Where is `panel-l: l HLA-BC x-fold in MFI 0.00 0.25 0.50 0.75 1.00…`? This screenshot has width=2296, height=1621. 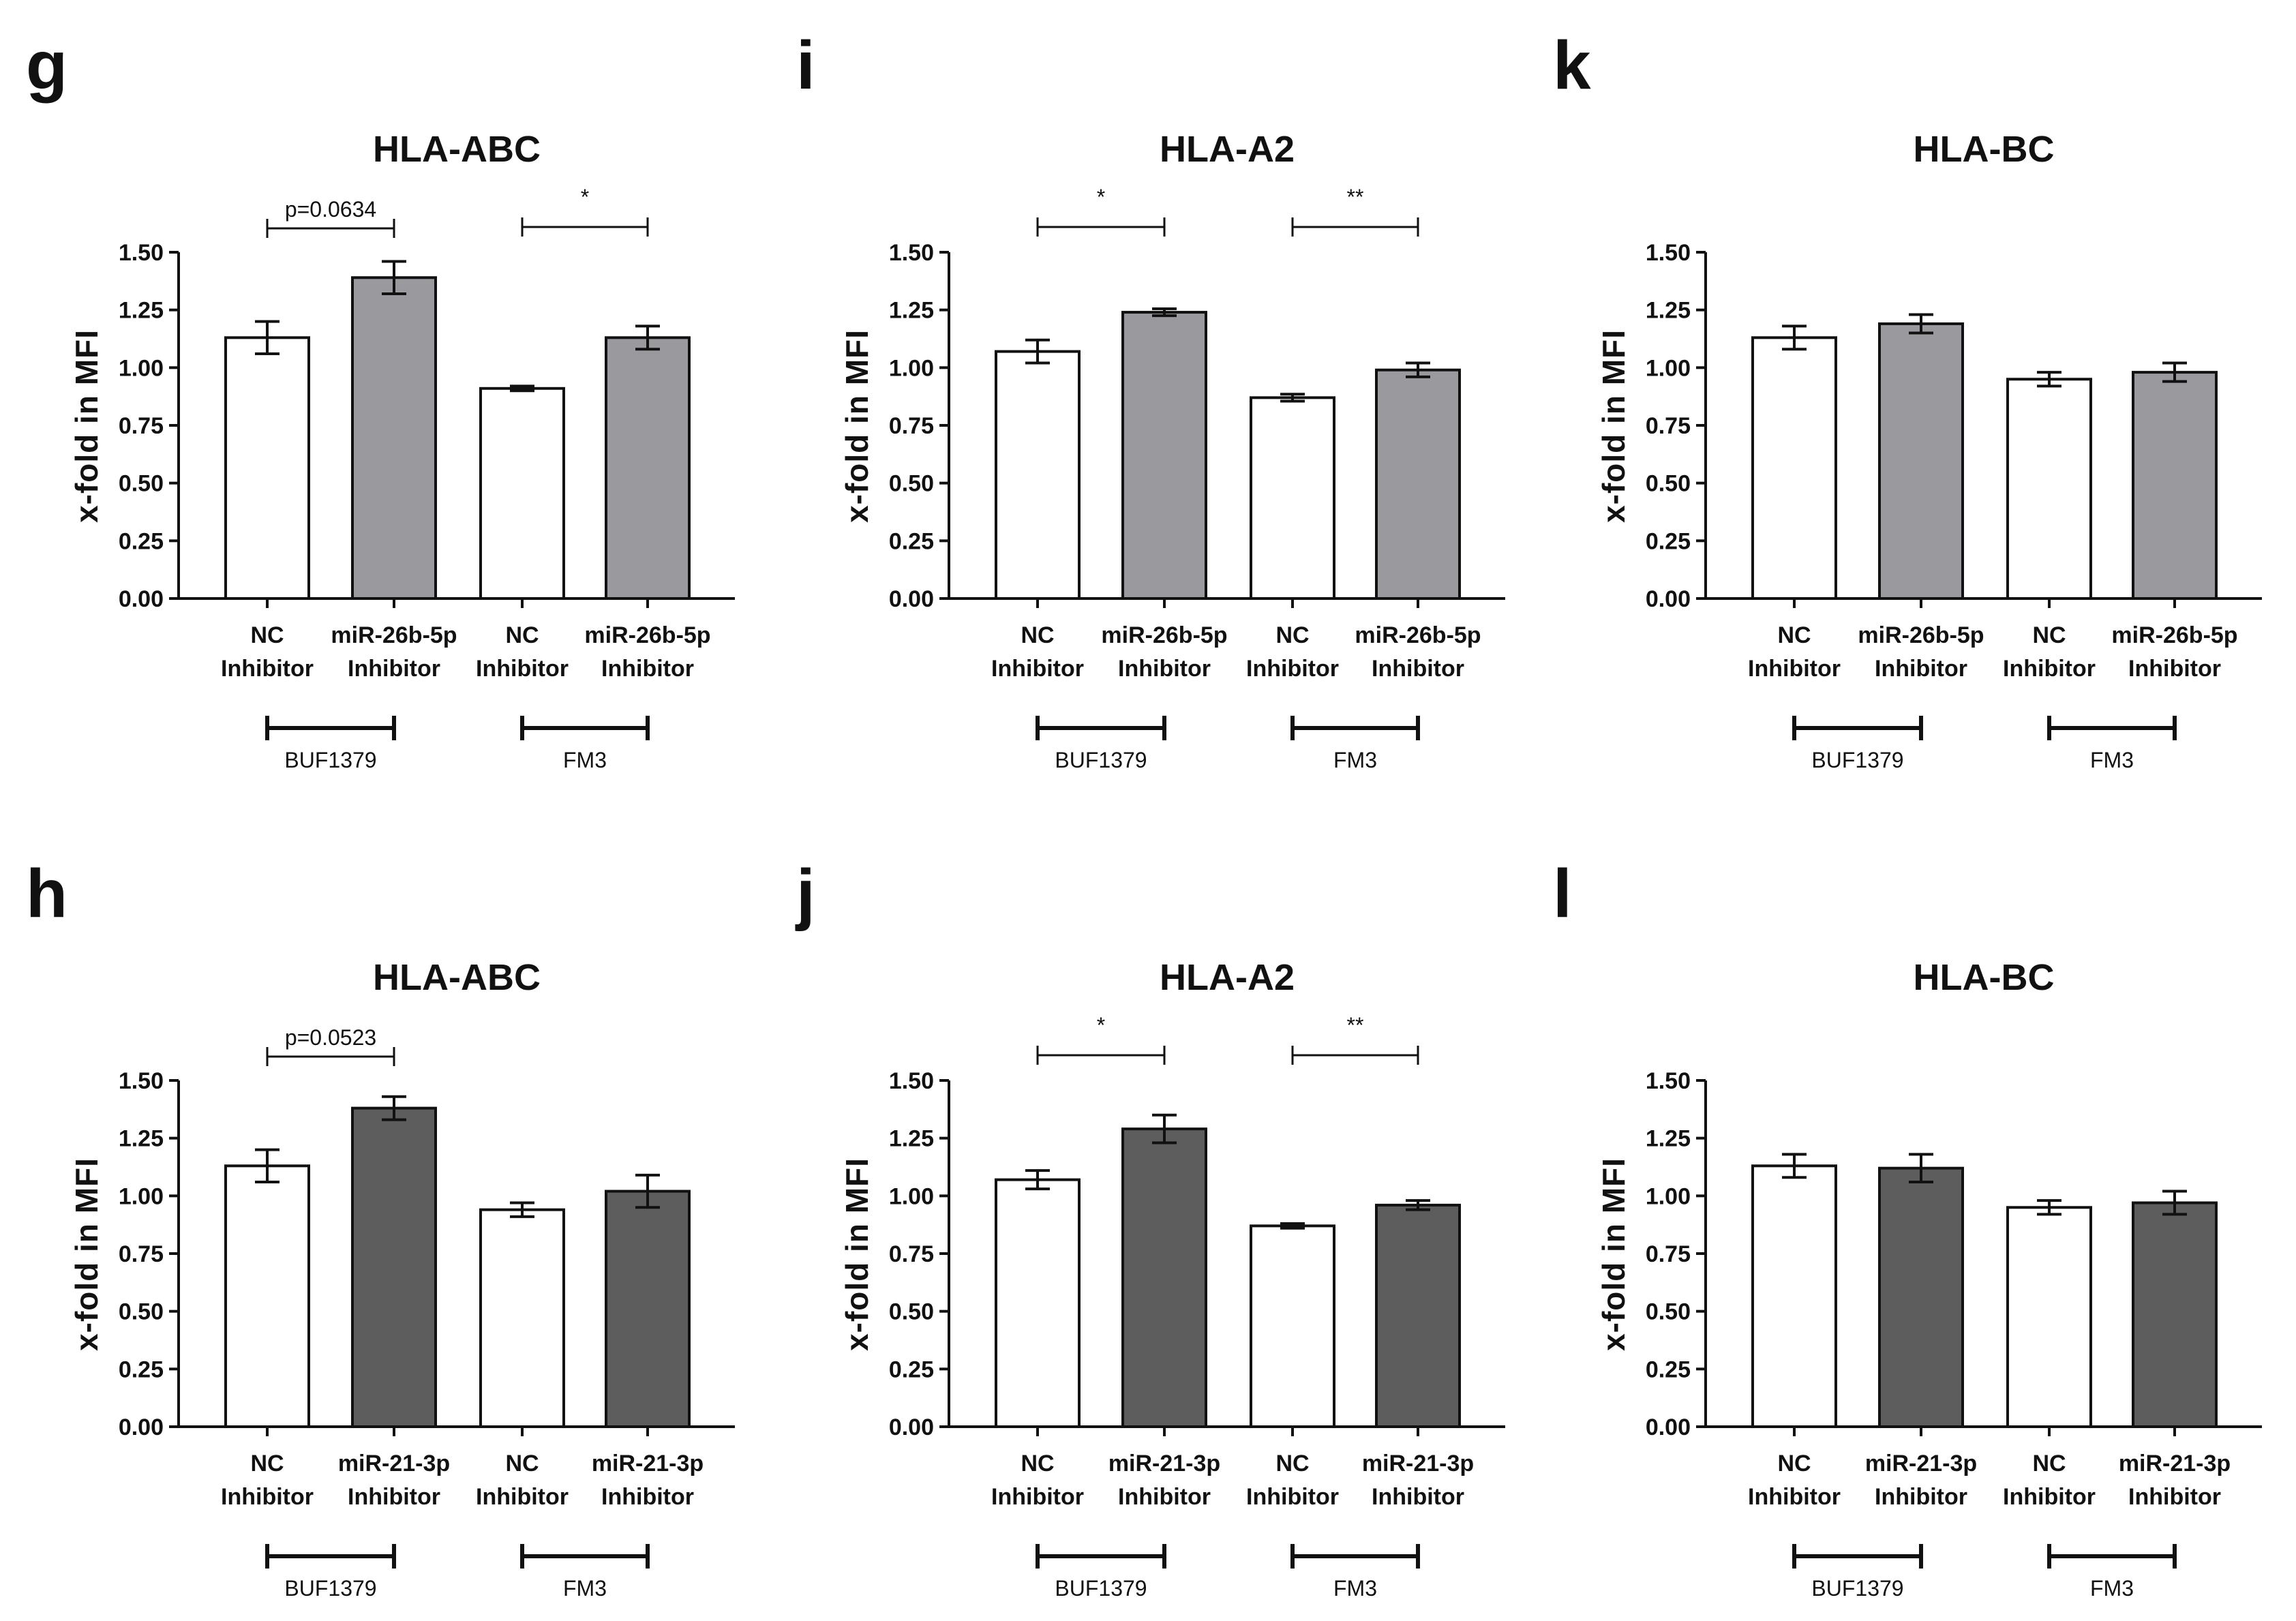 panel-l: l HLA-BC x-fold in MFI 0.00 0.25 0.50 0.75 1.00… is located at coordinates (1907, 1228).